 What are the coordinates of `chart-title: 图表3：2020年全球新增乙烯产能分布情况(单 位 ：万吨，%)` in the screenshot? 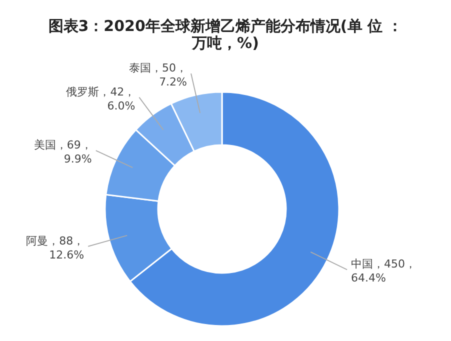 It's located at (225, 34).